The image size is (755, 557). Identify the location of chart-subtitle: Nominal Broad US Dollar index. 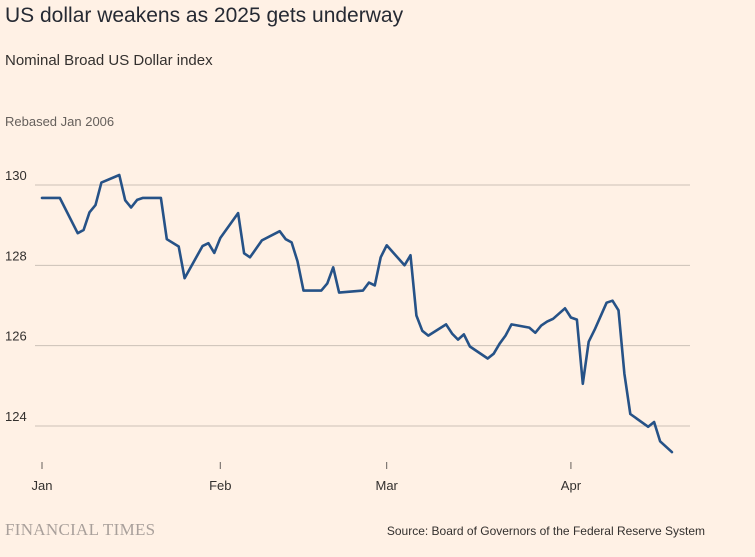
(109, 60).